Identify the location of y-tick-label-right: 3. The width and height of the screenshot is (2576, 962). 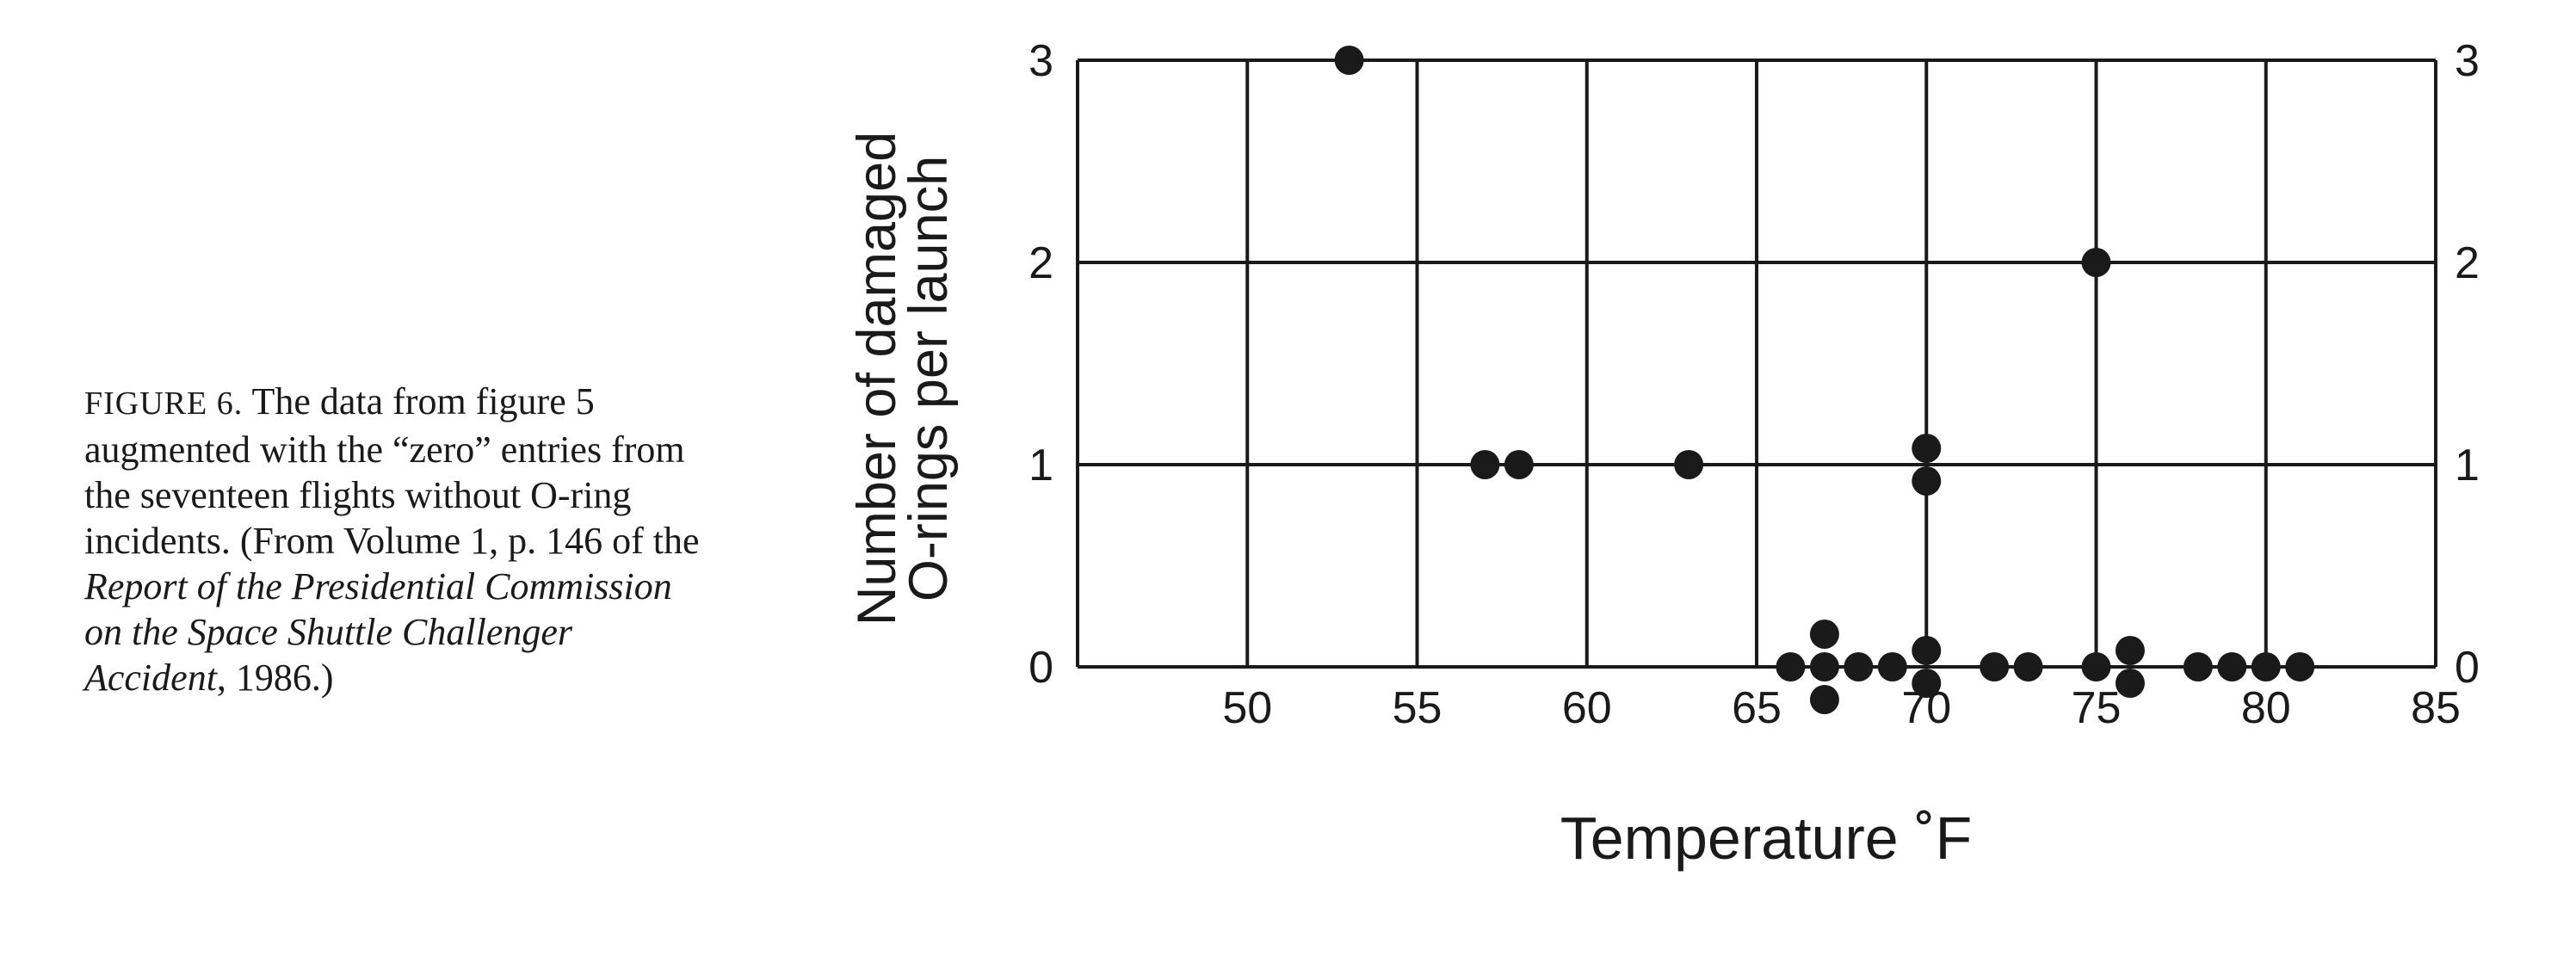
(2467, 61).